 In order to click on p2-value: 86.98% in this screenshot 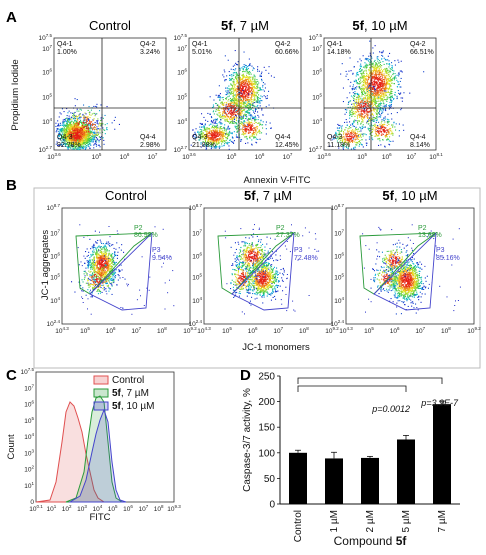, I will do `click(146, 235)`.